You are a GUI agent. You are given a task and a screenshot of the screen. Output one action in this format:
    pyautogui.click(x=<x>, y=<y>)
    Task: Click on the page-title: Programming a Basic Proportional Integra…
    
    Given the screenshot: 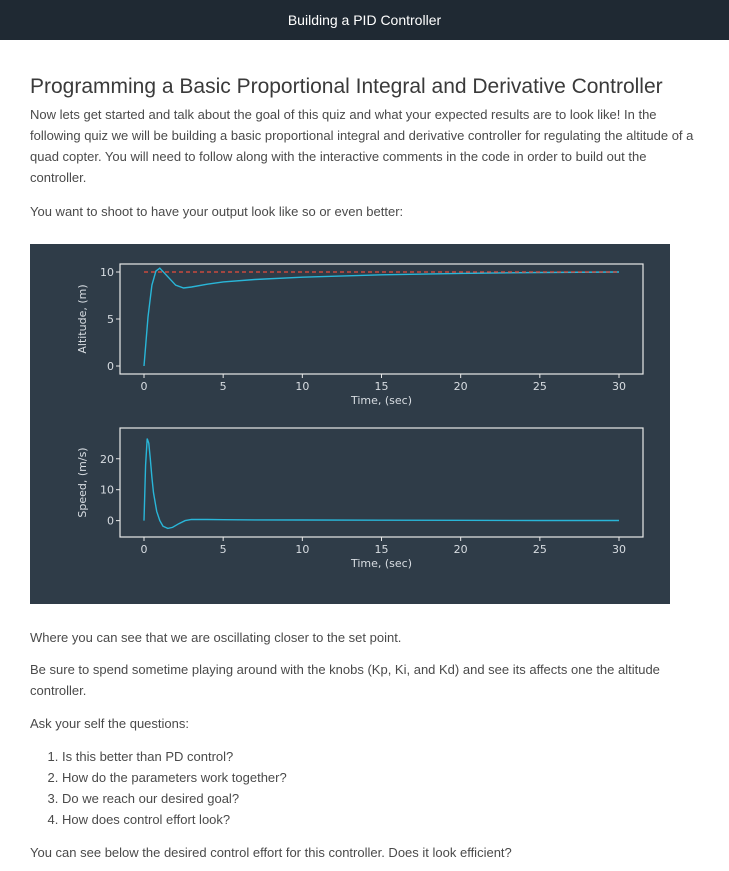 What is the action you would take?
    pyautogui.click(x=346, y=86)
    